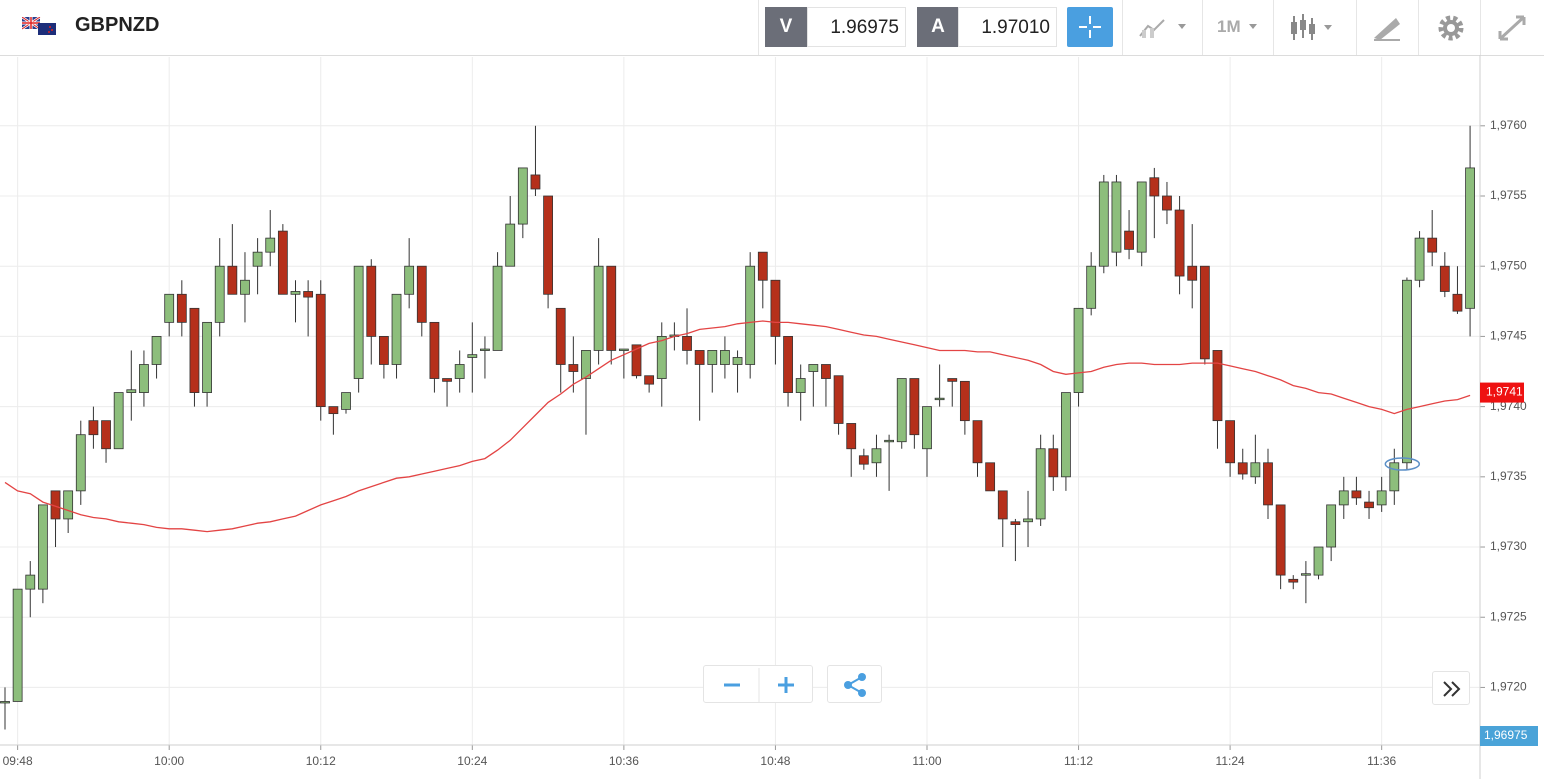 The height and width of the screenshot is (779, 1544). Describe the element at coordinates (1315, 28) in the screenshot. I see `chart-type-button` at that location.